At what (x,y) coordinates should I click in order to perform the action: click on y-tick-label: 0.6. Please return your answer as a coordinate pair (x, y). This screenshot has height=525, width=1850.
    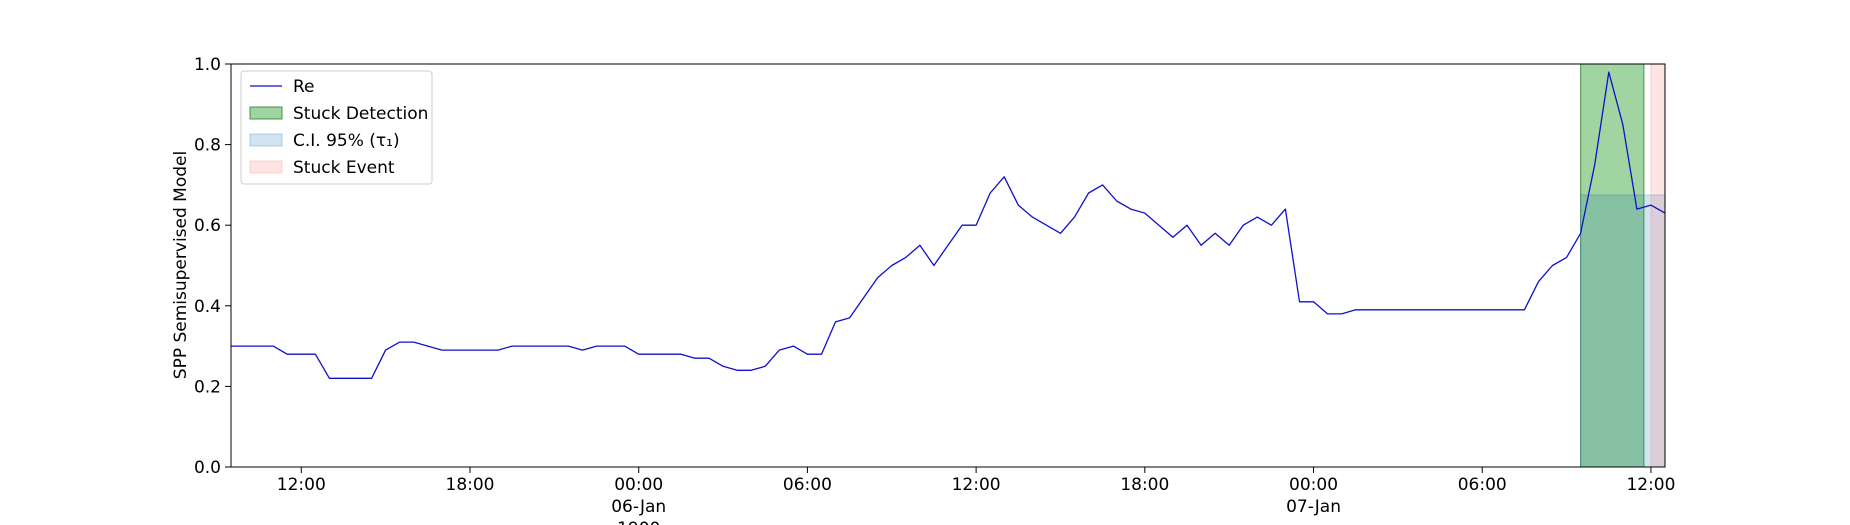
    Looking at the image, I should click on (207, 226).